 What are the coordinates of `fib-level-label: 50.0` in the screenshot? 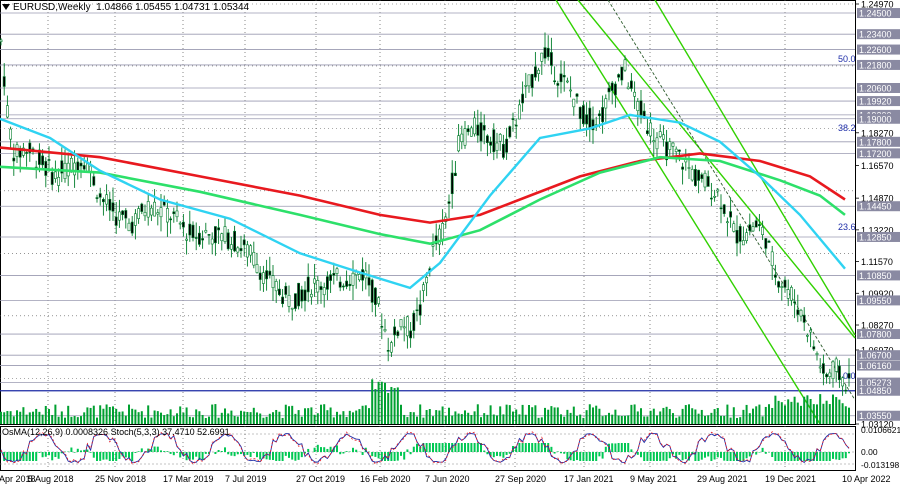 It's located at (847, 59).